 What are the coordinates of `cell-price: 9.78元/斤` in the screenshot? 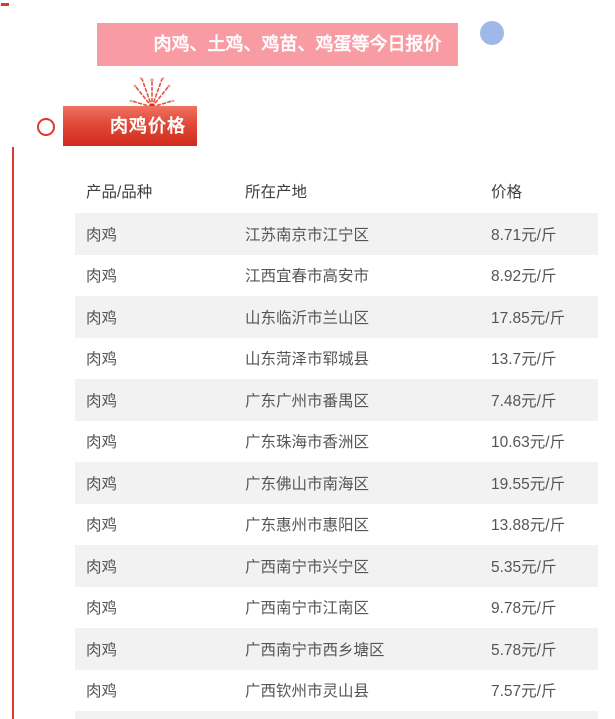 It's located at (524, 609).